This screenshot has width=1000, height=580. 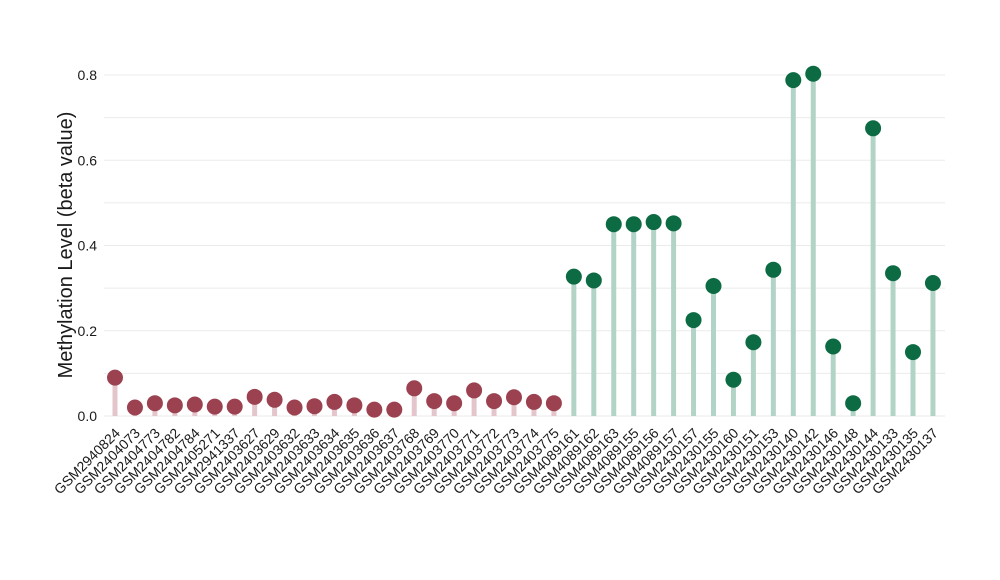 What do you see at coordinates (88, 75) in the screenshot?
I see `y-tick-label: 0.8` at bounding box center [88, 75].